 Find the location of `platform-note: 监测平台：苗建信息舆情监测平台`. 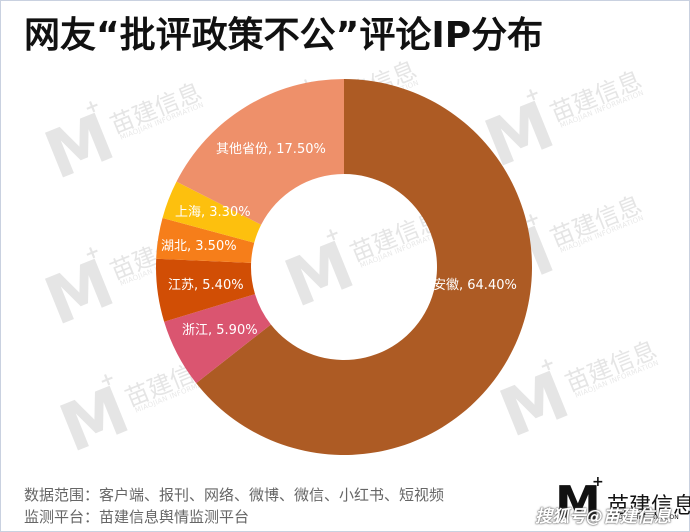

platform-note: 监测平台：苗建信息舆情监测平台 is located at coordinates (137, 517).